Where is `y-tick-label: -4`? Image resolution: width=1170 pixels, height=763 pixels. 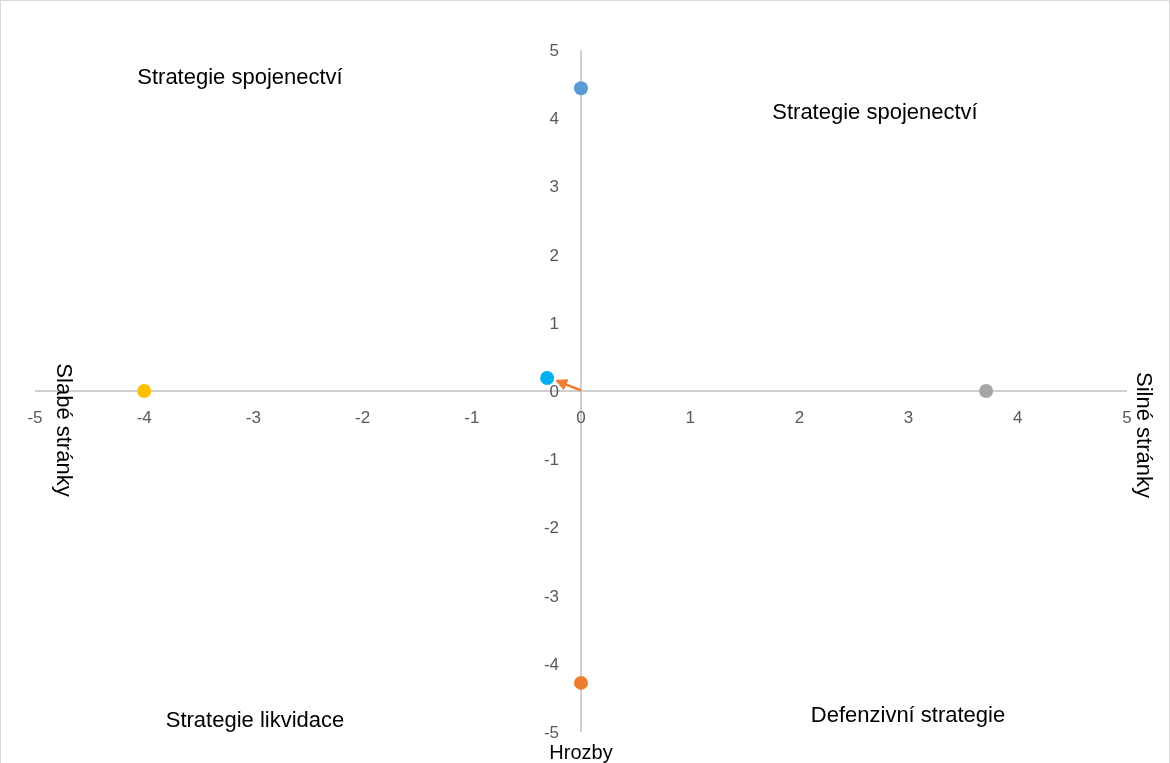 y-tick-label: -4 is located at coordinates (551, 664).